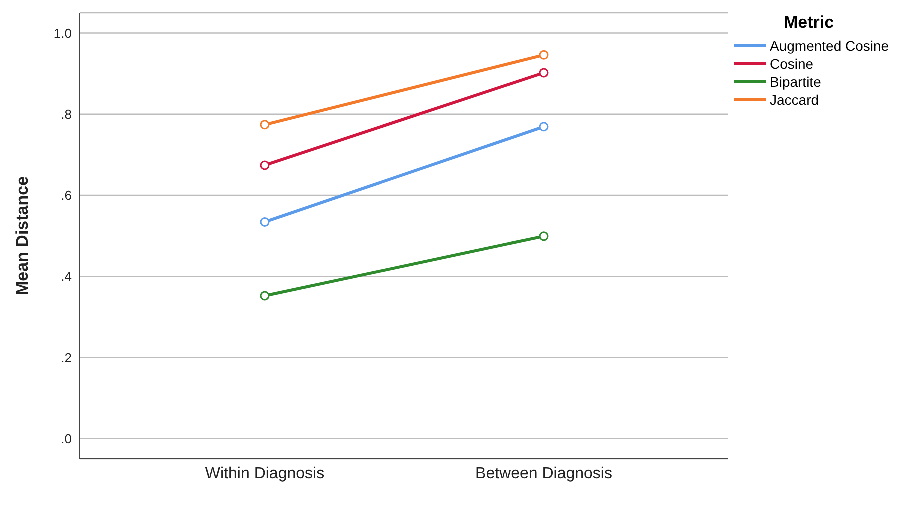 This screenshot has height=512, width=921. I want to click on y-tick-label: .6, so click(66, 196).